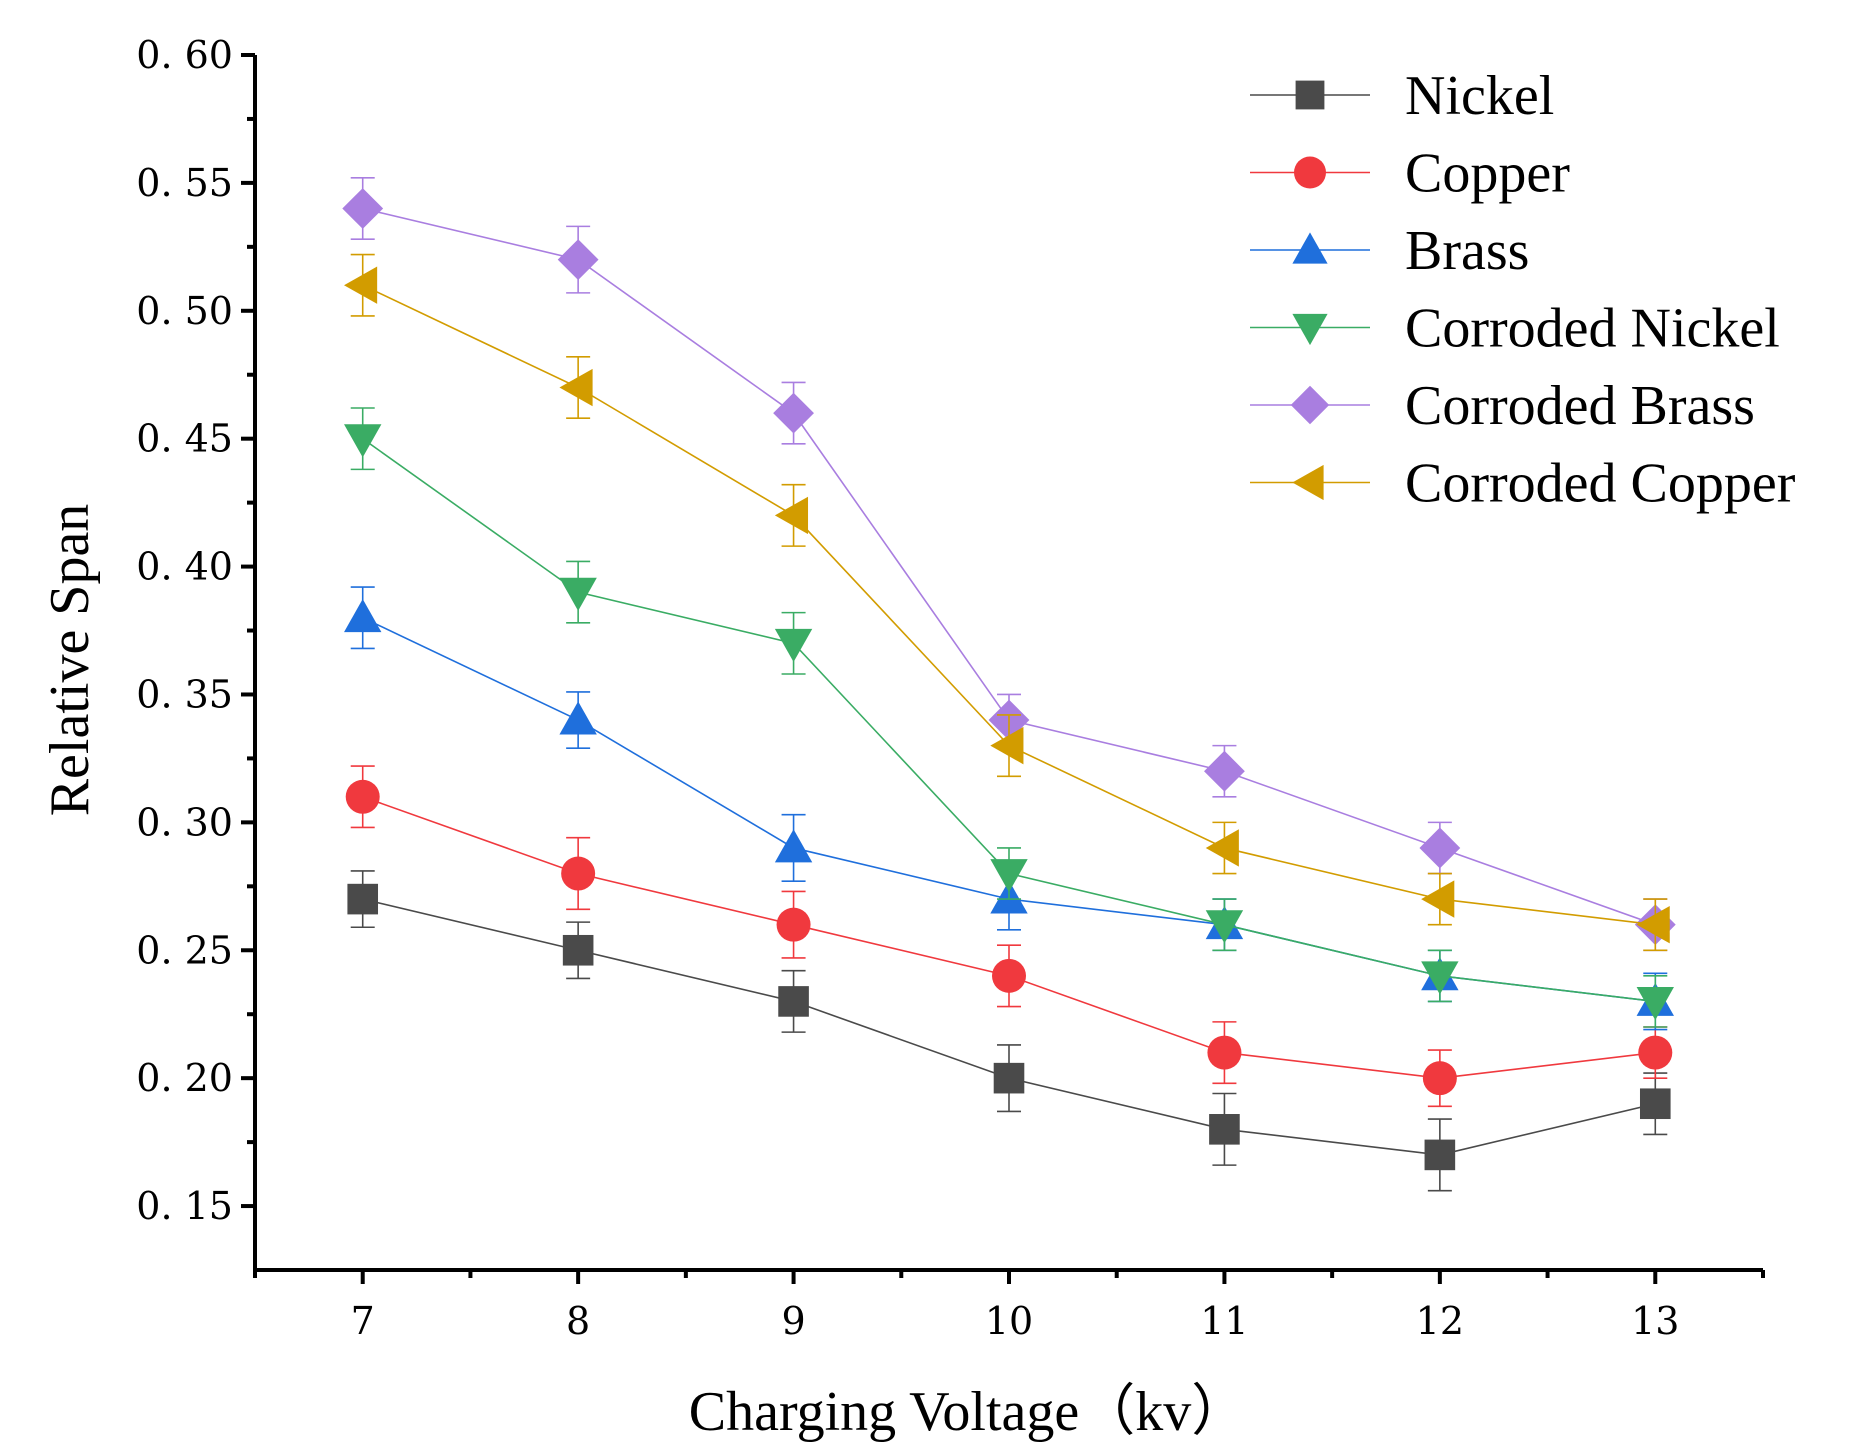  Describe the element at coordinates (1580, 406) in the screenshot. I see `legend-label: Corroded Brass` at that location.